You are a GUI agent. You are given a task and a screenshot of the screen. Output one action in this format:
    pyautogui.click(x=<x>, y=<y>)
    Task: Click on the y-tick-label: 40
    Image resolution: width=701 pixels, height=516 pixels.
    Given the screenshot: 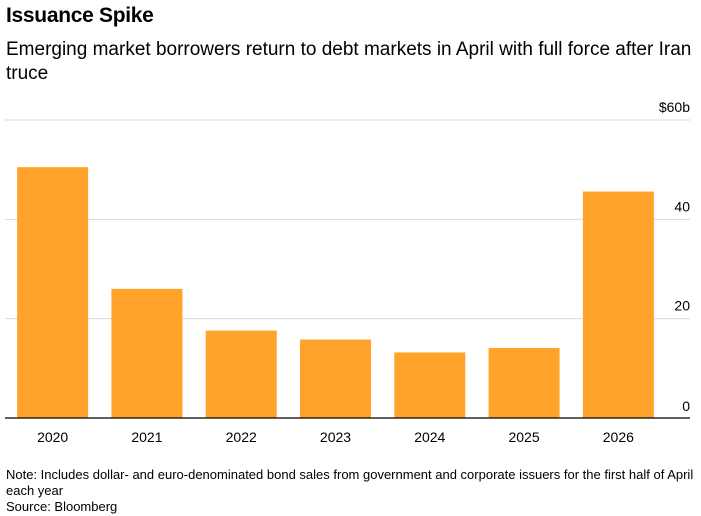 What is the action you would take?
    pyautogui.click(x=682, y=206)
    